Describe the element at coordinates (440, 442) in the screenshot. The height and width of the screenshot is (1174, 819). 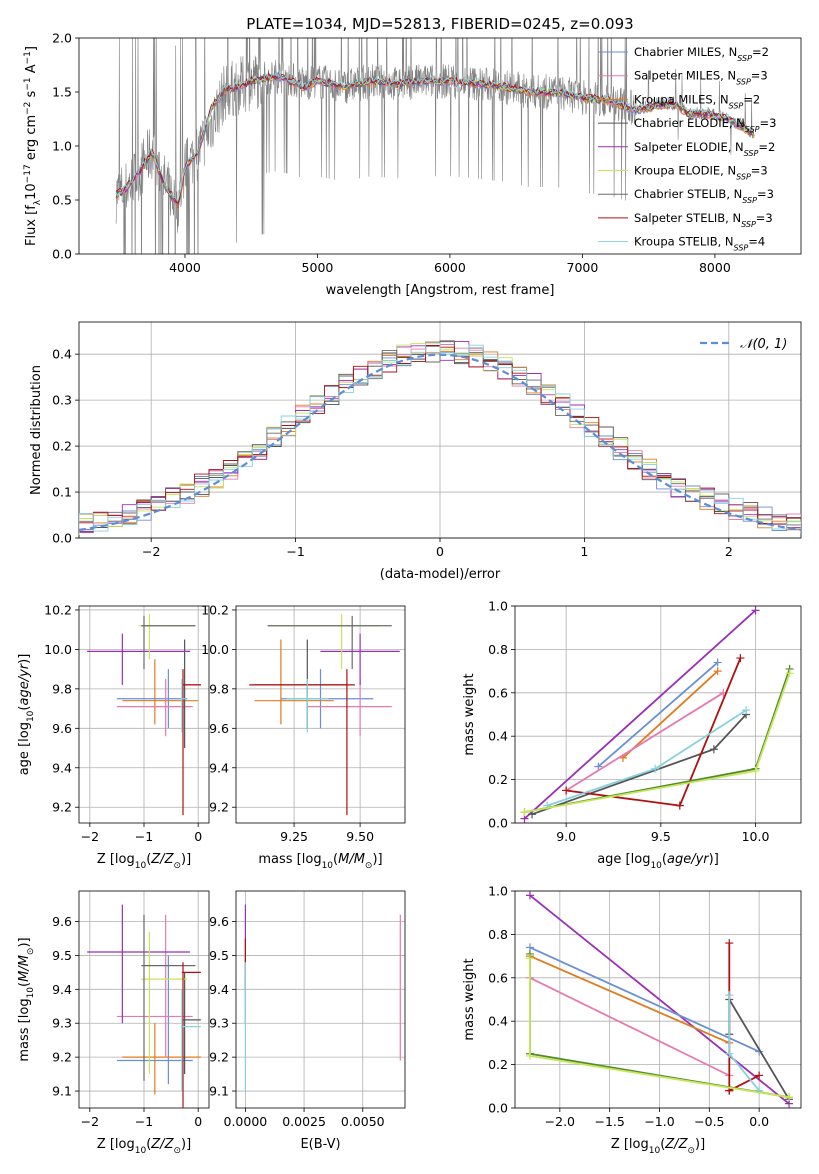
I see `gaussian-curve` at that location.